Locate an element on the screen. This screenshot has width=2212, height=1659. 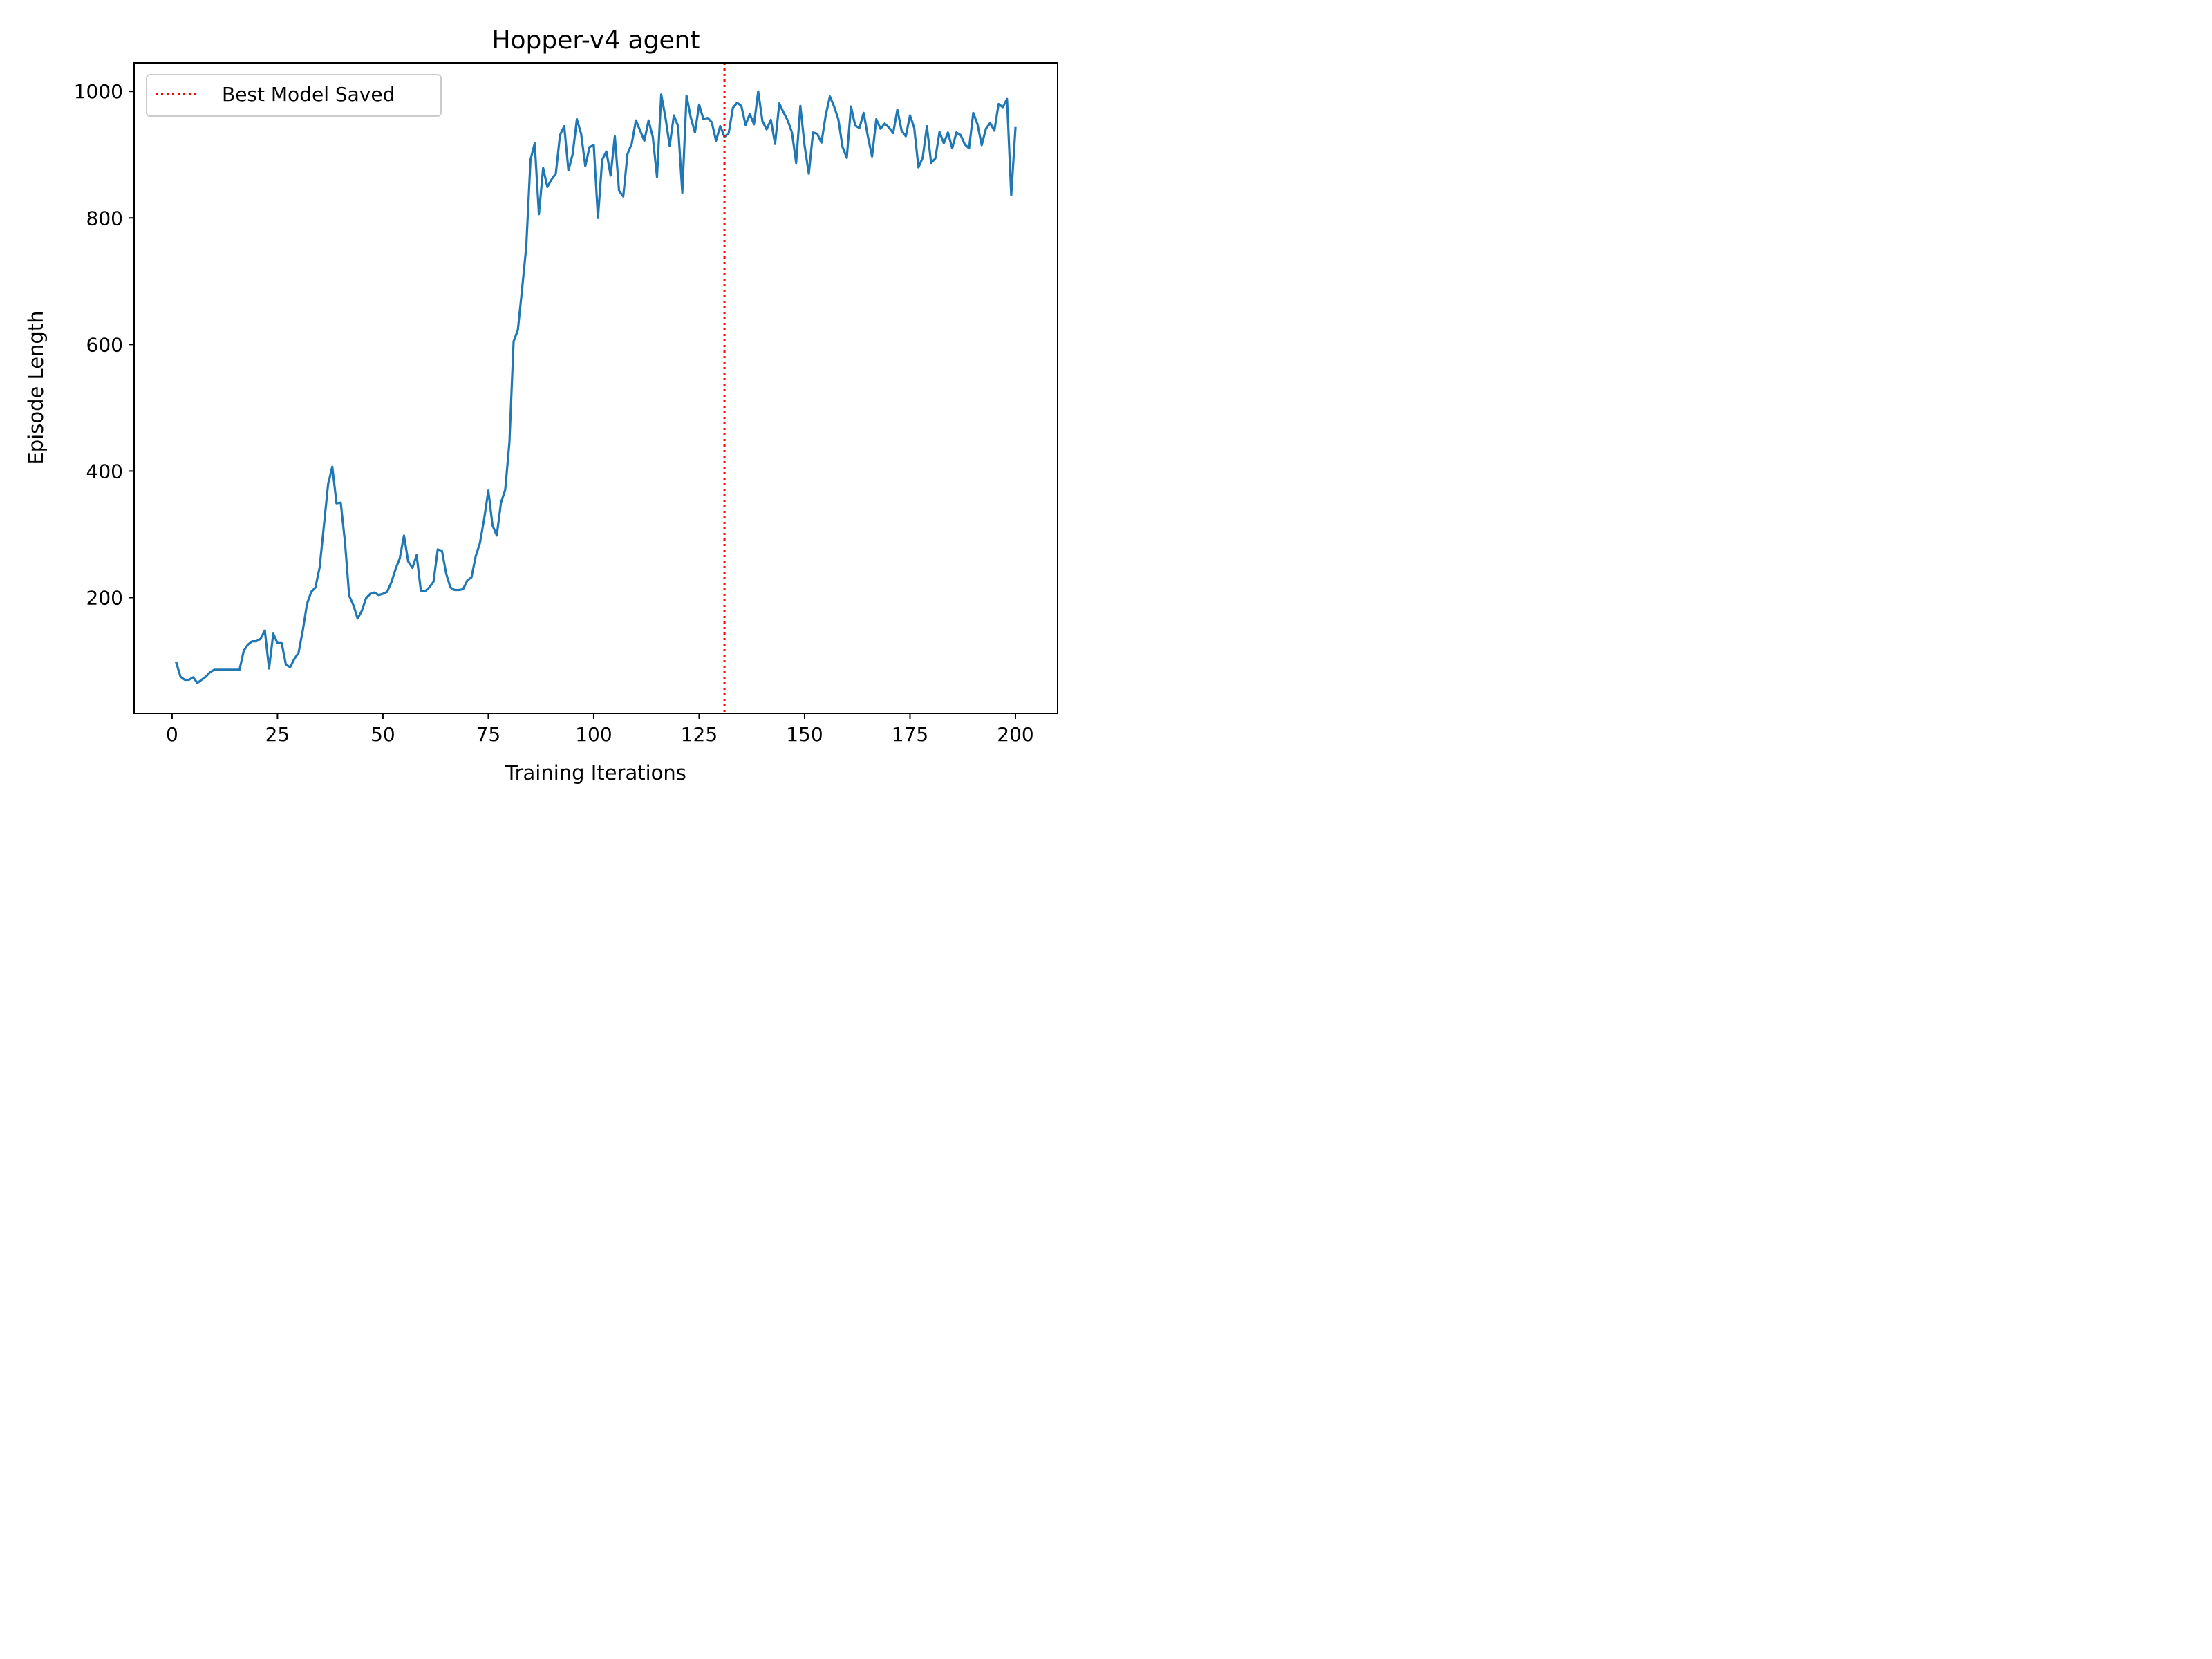
legend-box is located at coordinates (294, 95).